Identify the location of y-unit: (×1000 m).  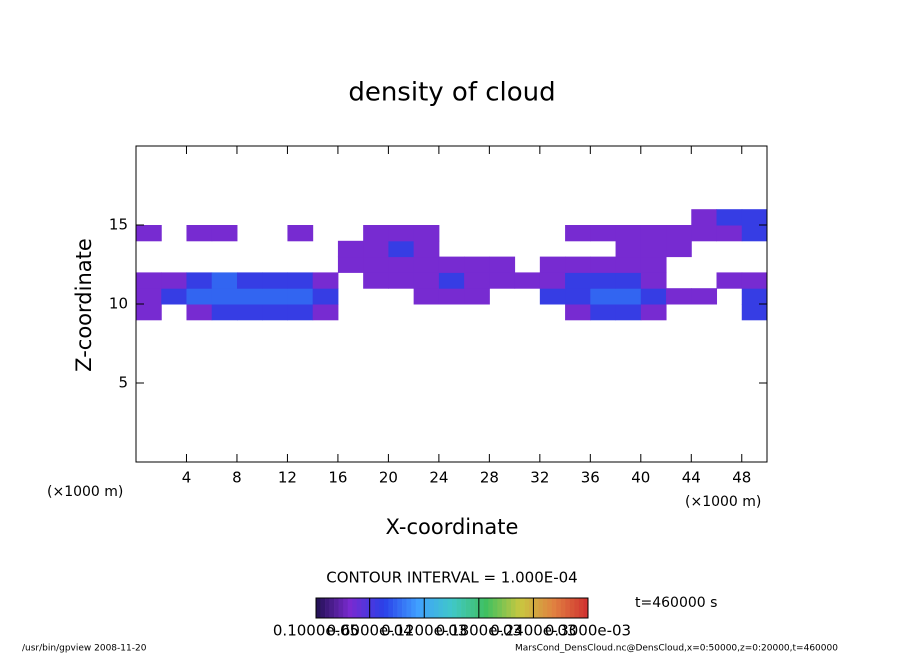
(85, 492).